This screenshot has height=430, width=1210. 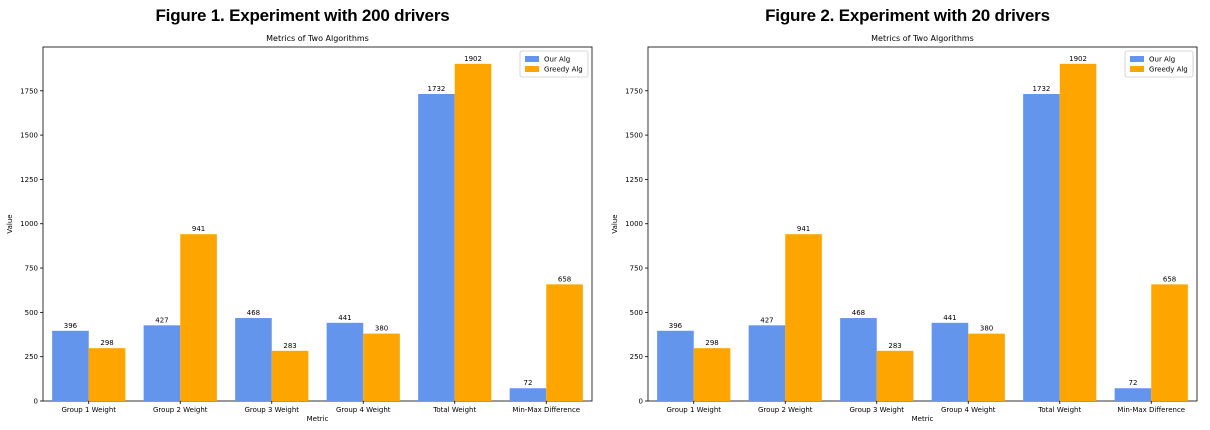 I want to click on figure-2-heading: Figure 2. Experiment with 20 drivers, so click(x=907, y=15).